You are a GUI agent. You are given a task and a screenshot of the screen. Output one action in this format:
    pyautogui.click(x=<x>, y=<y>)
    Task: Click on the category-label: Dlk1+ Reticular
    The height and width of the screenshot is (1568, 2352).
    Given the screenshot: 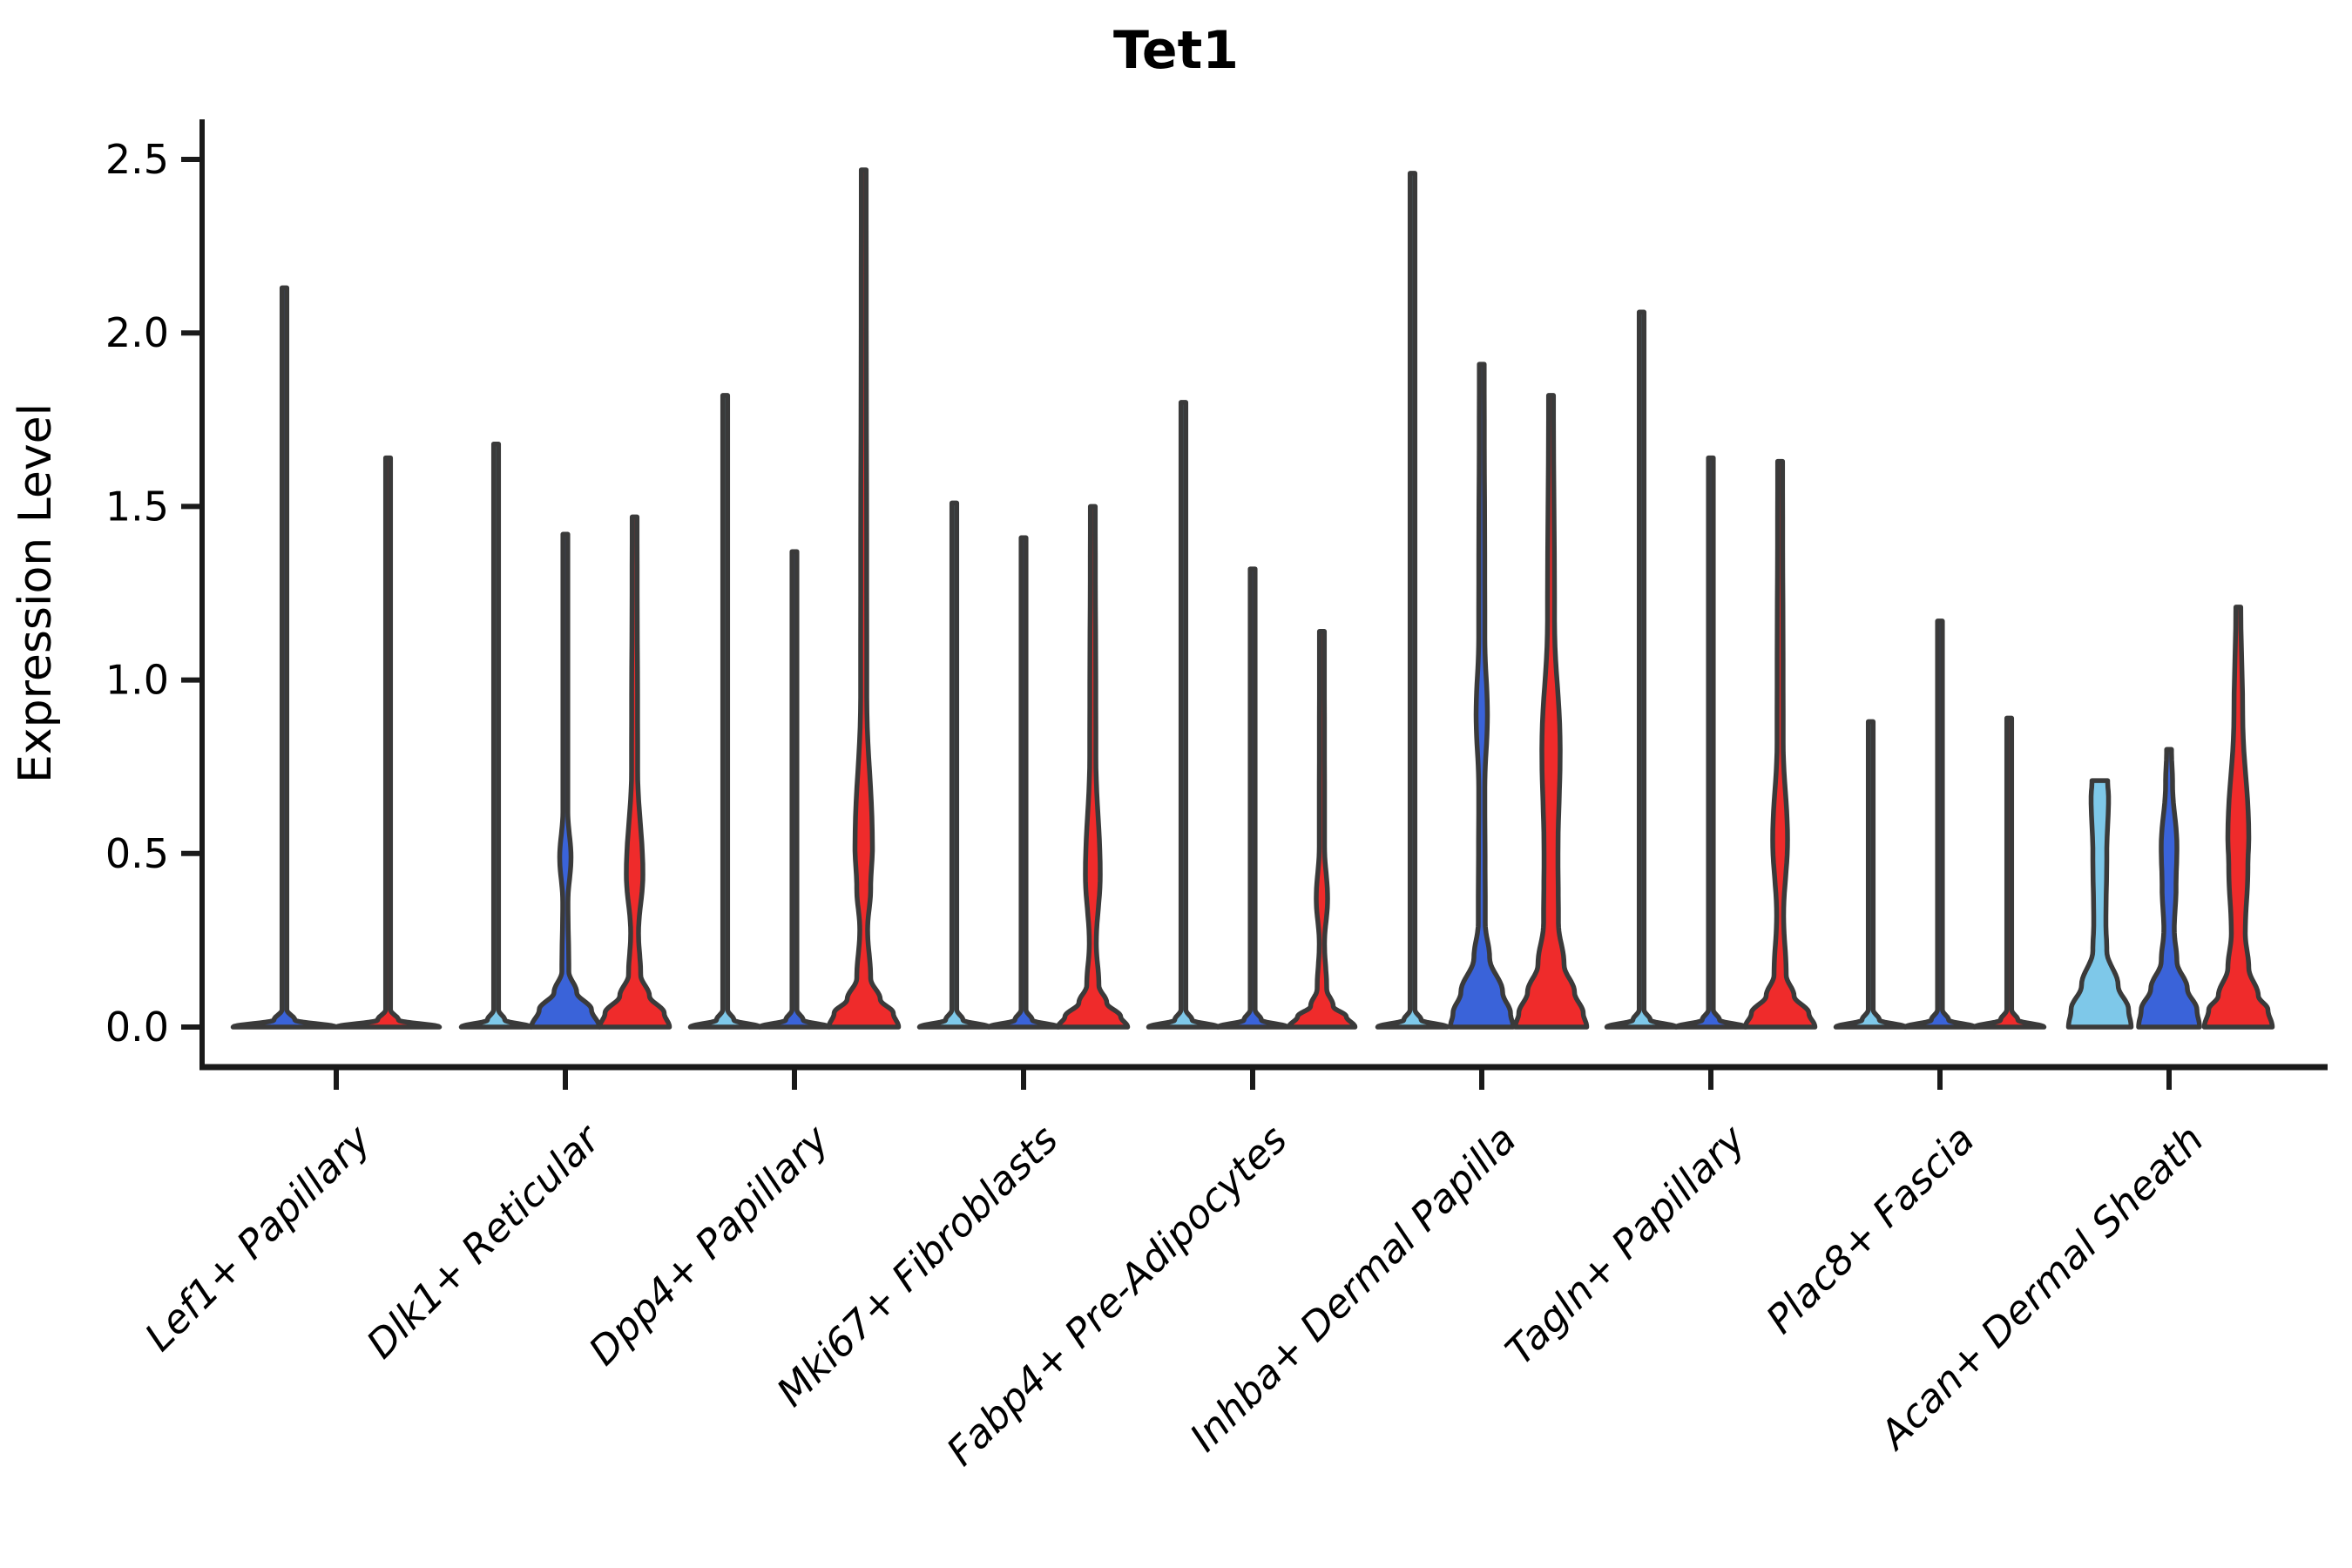 What is the action you would take?
    pyautogui.click(x=484, y=1241)
    